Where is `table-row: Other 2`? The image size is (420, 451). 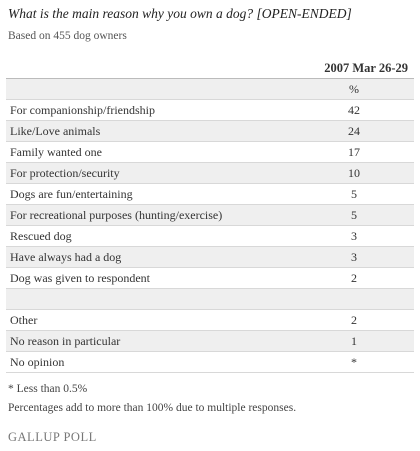
table-row: Other 2 is located at coordinates (210, 320).